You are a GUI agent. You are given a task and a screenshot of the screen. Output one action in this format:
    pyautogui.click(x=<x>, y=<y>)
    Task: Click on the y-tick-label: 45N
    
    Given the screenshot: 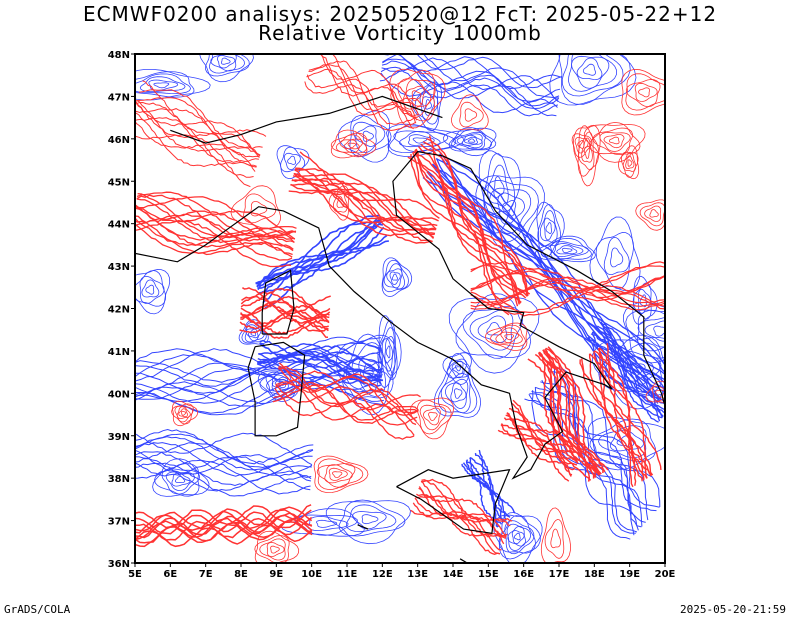 What is the action you would take?
    pyautogui.click(x=119, y=182)
    